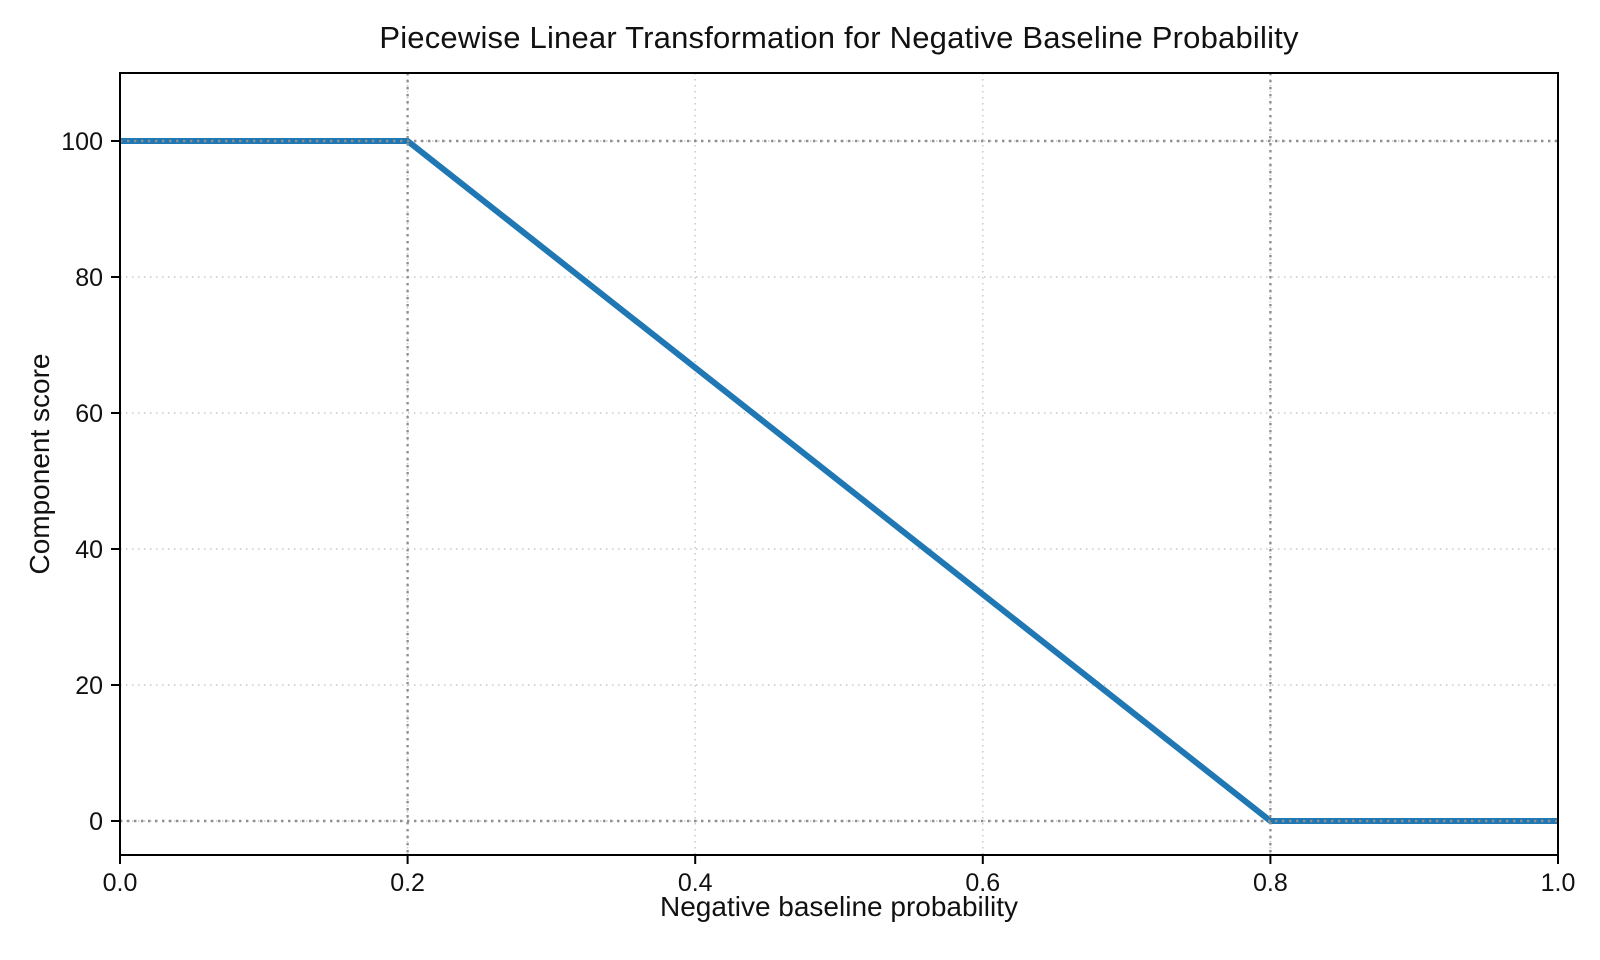 Image resolution: width=1600 pixels, height=960 pixels. I want to click on x-axis-label: Negative baseline probability, so click(839, 906).